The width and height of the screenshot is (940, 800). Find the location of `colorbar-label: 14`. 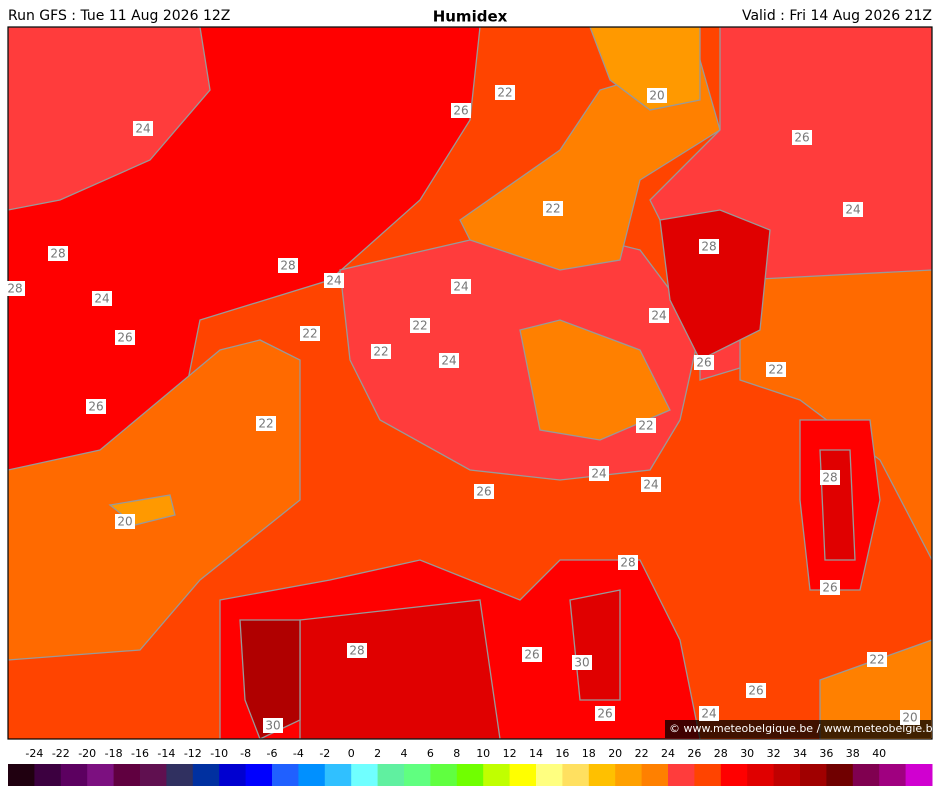

colorbar-label: 14 is located at coordinates (536, 753).